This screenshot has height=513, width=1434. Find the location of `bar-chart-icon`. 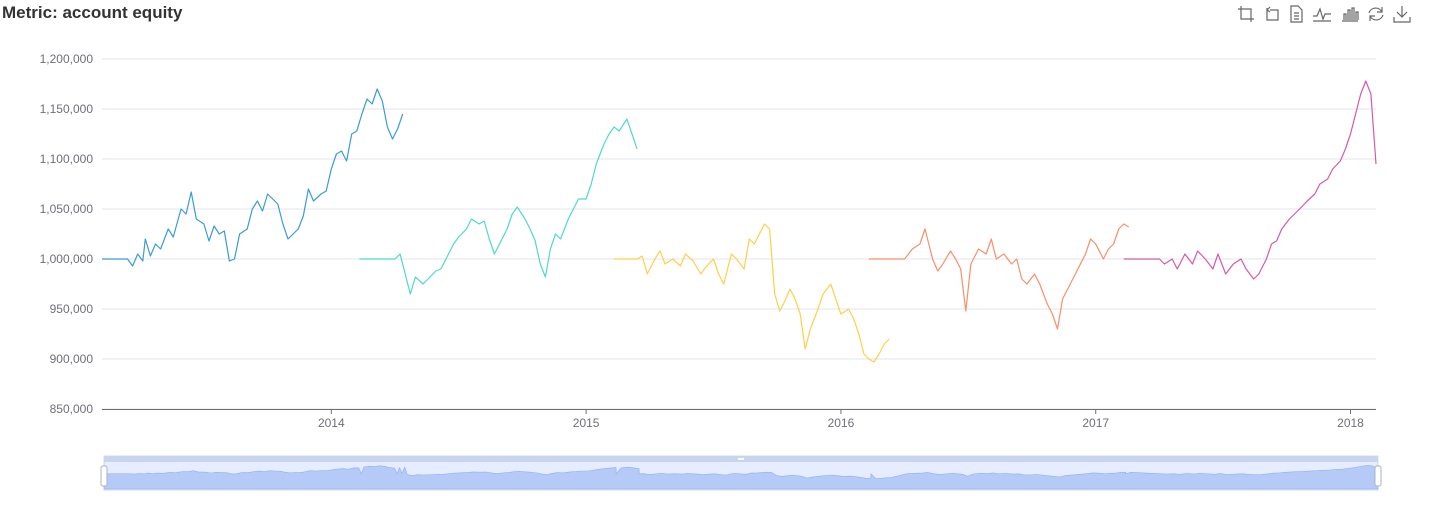

bar-chart-icon is located at coordinates (1350, 14).